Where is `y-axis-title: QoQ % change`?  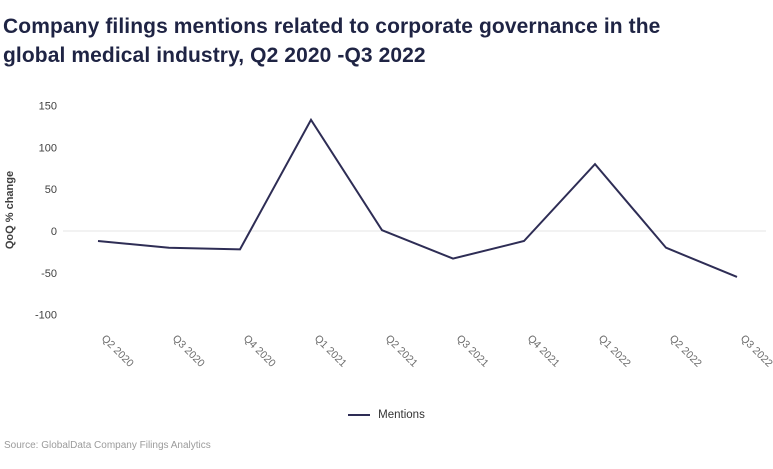
y-axis-title: QoQ % change is located at coordinates (10, 210).